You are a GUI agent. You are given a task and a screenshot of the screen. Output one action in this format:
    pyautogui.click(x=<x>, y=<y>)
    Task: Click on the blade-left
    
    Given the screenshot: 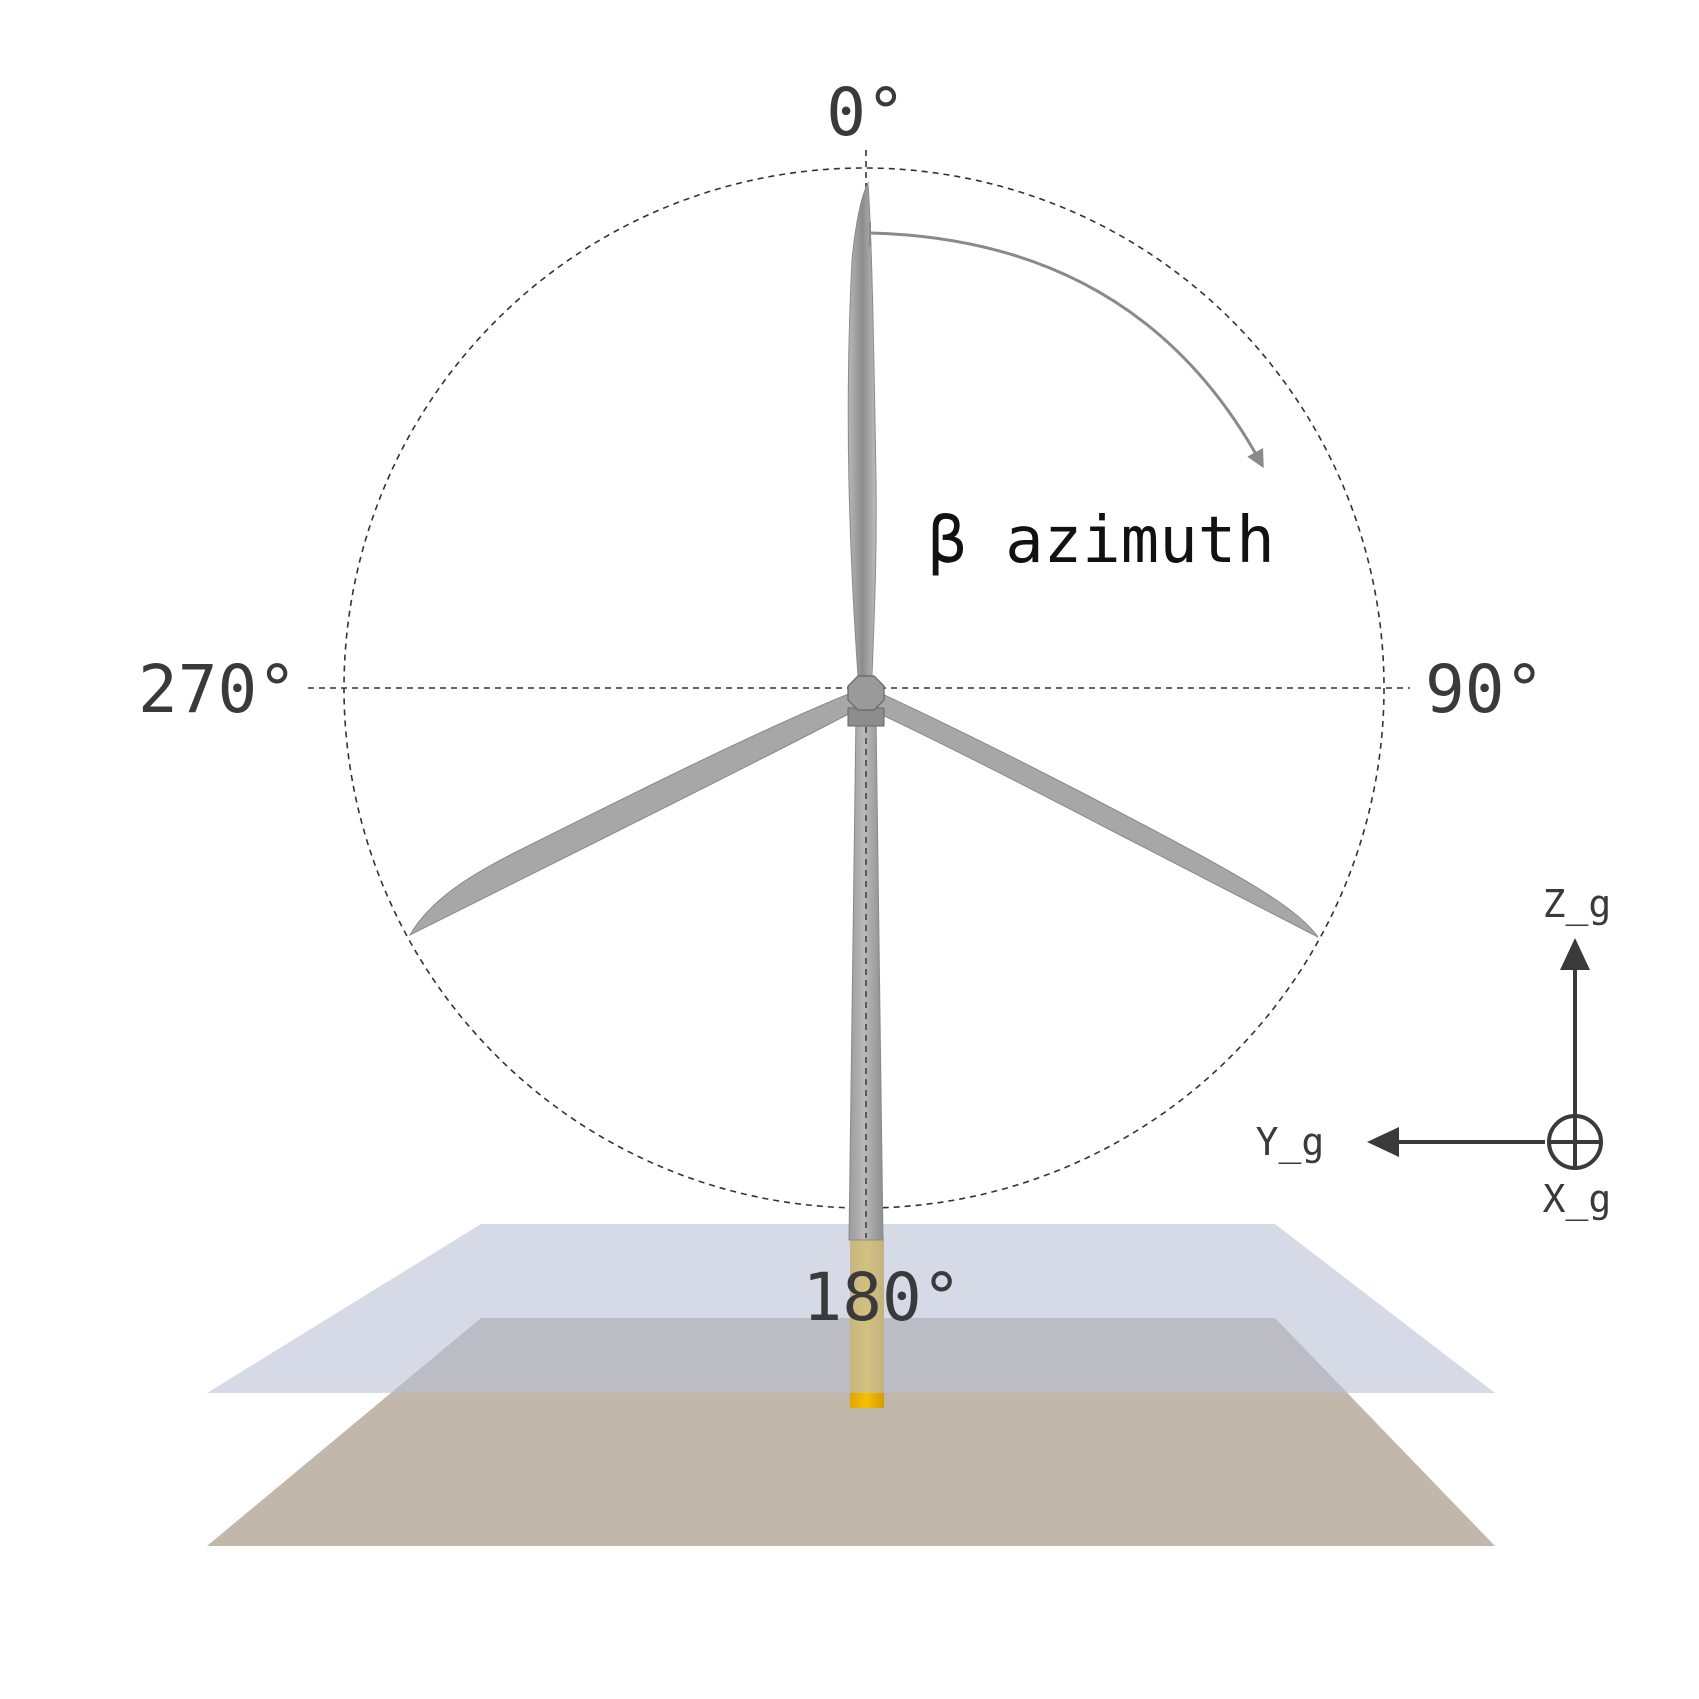 What is the action you would take?
    pyautogui.click(x=632, y=814)
    